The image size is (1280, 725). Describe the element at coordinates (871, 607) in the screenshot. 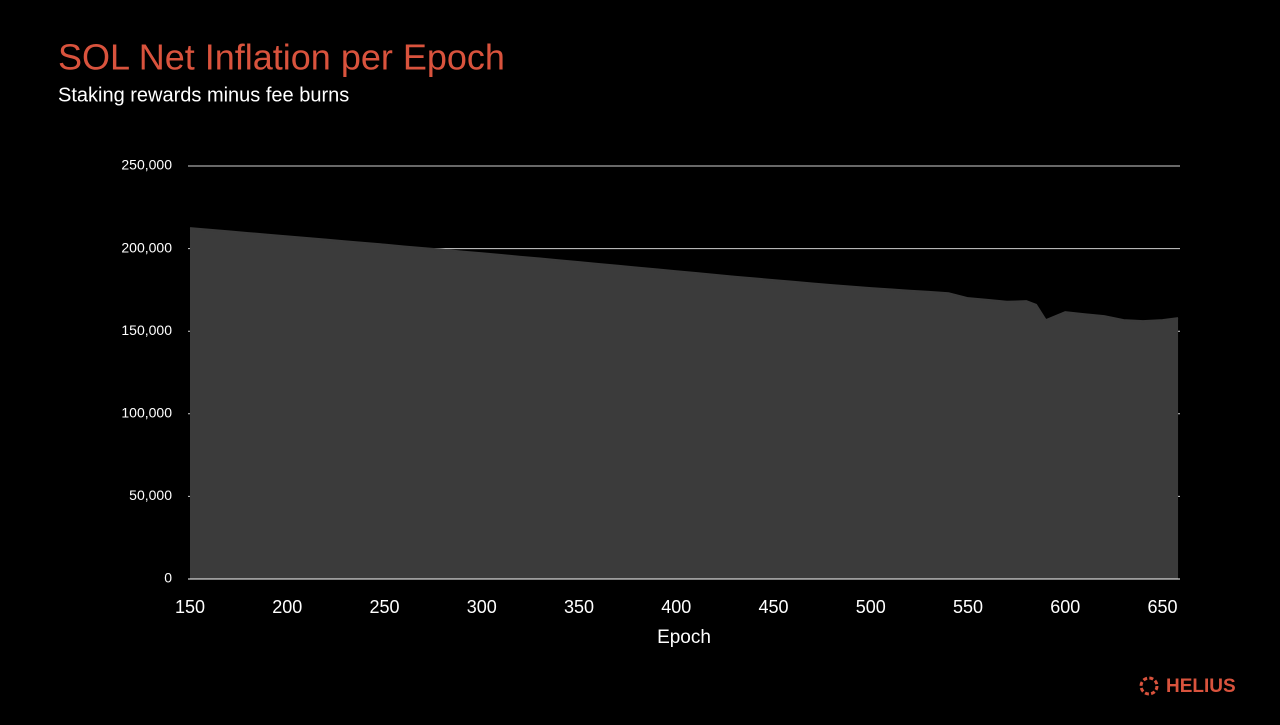

I see `x-tick-label: 500` at that location.